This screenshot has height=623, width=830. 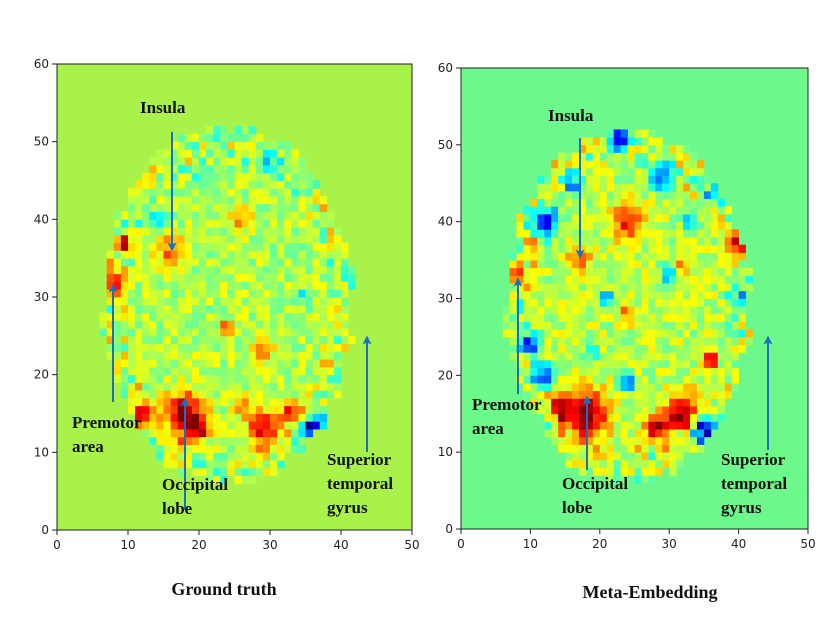 What do you see at coordinates (223, 589) in the screenshot?
I see `panel-caption: Ground truth` at bounding box center [223, 589].